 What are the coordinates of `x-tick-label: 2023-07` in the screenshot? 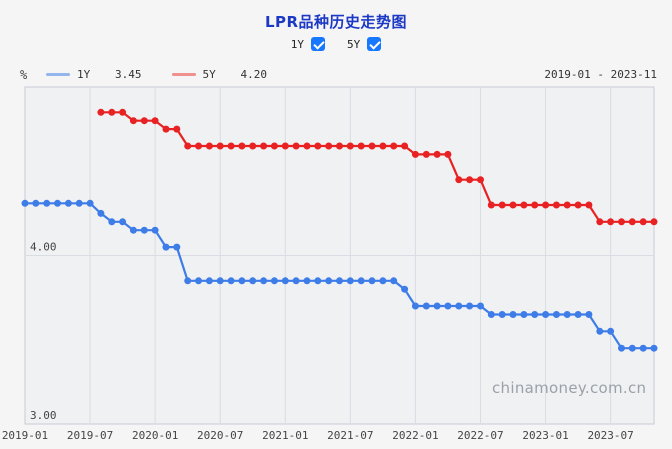 It's located at (610, 435).